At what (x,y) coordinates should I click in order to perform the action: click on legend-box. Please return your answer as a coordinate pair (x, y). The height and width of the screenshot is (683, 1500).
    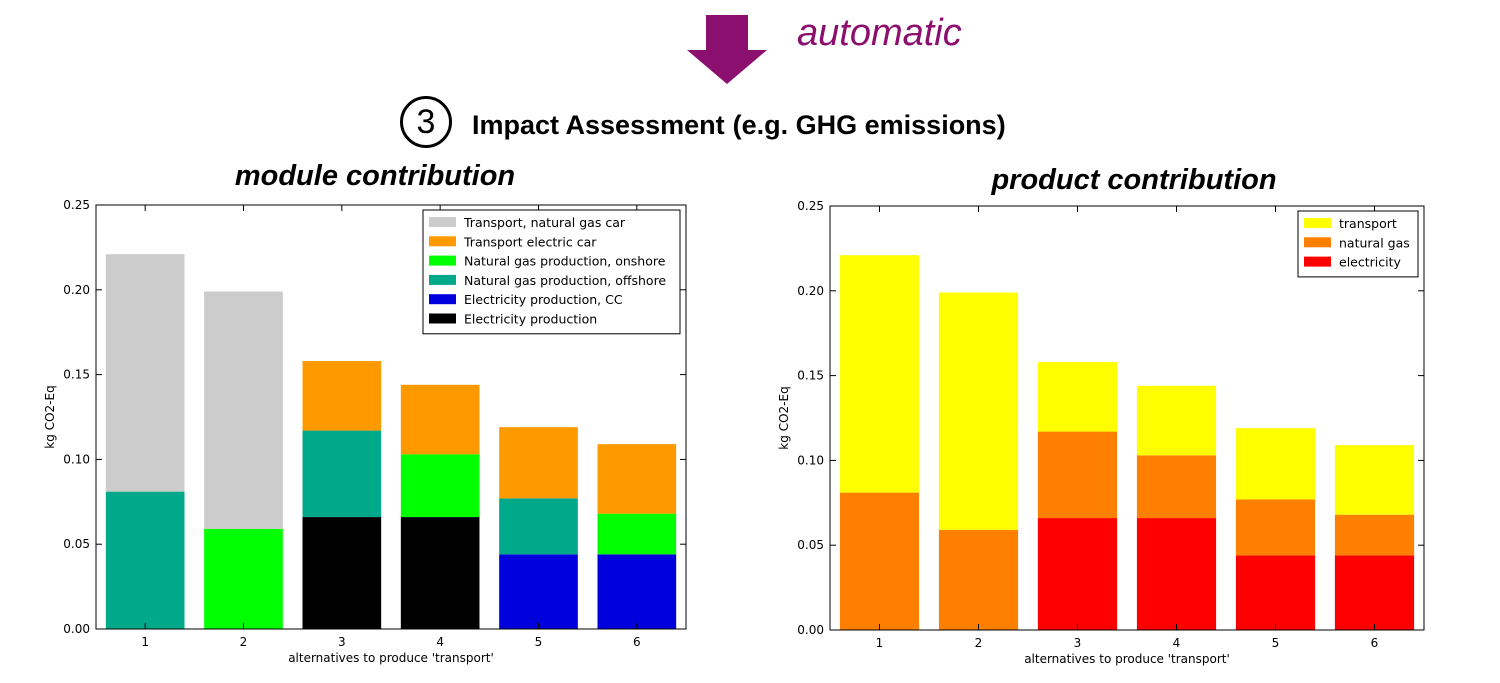
    Looking at the image, I should click on (551, 272).